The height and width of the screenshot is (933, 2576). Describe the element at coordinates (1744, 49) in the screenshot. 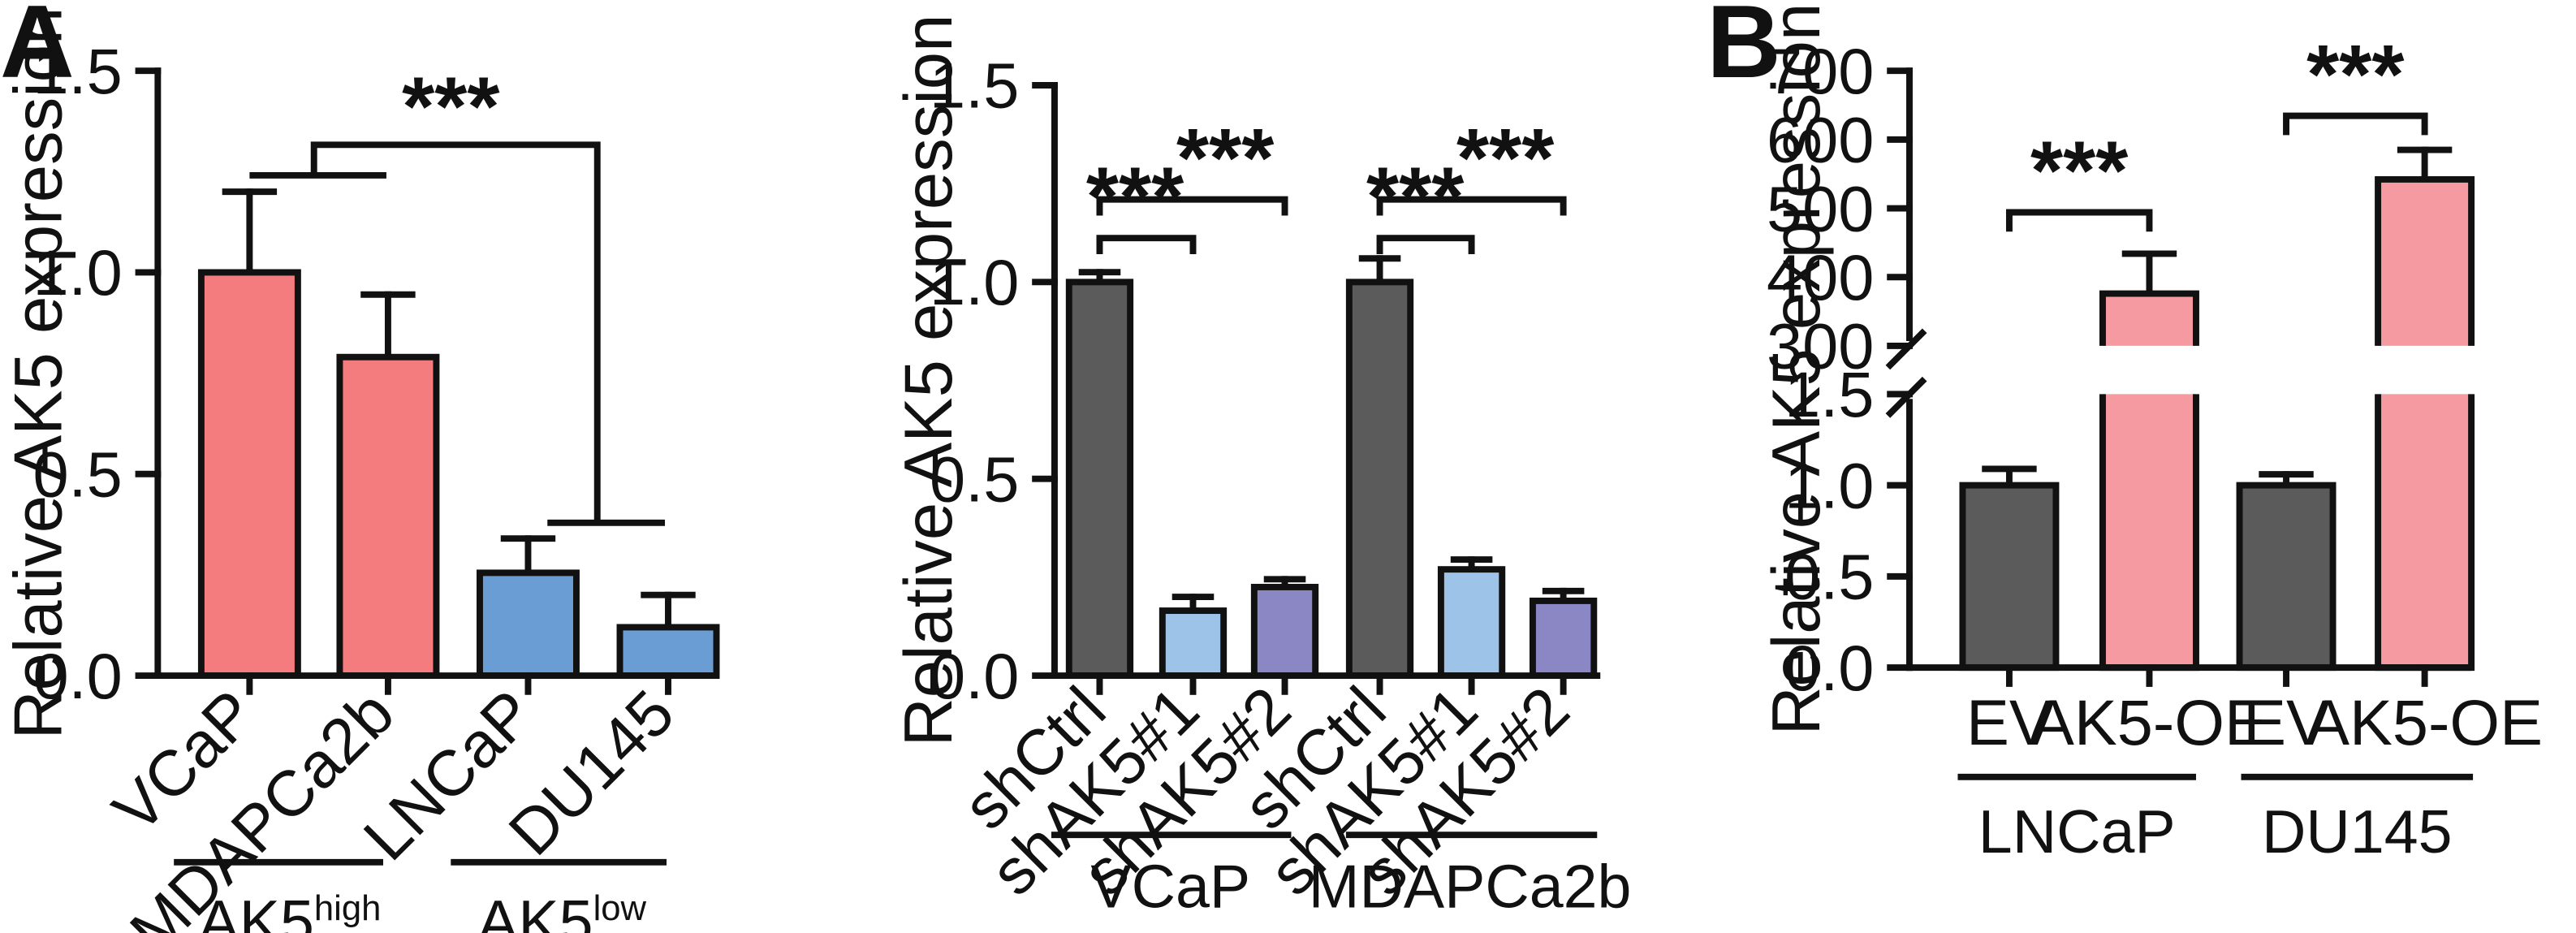

I see `panel-letter-b: B` at that location.